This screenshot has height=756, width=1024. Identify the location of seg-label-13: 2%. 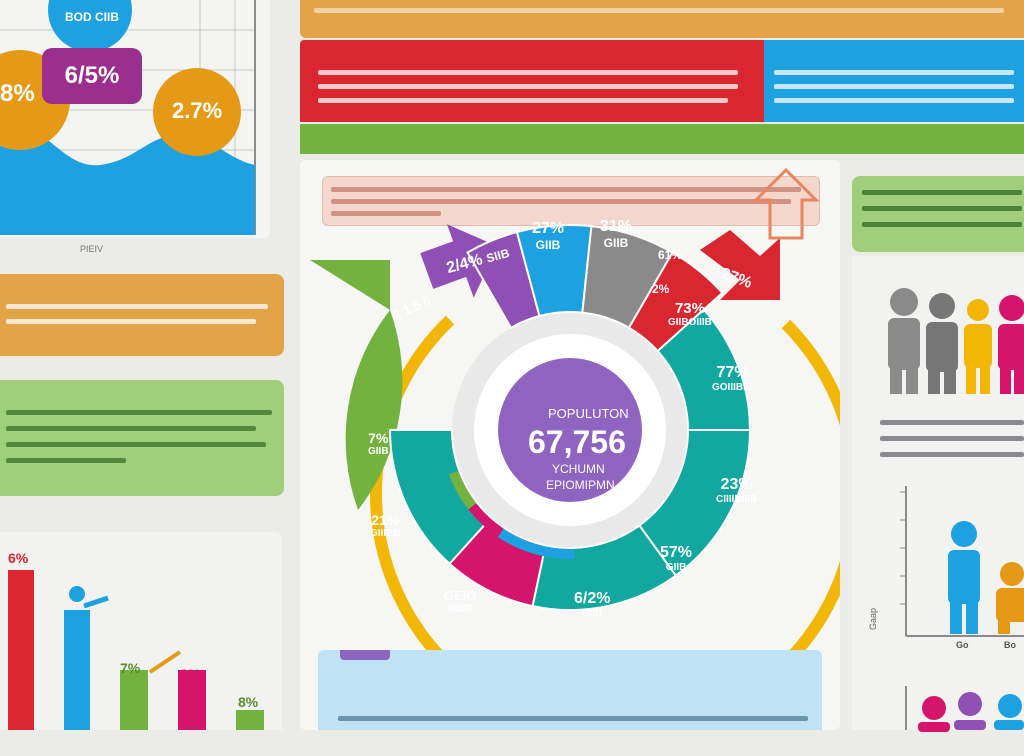
(661, 289).